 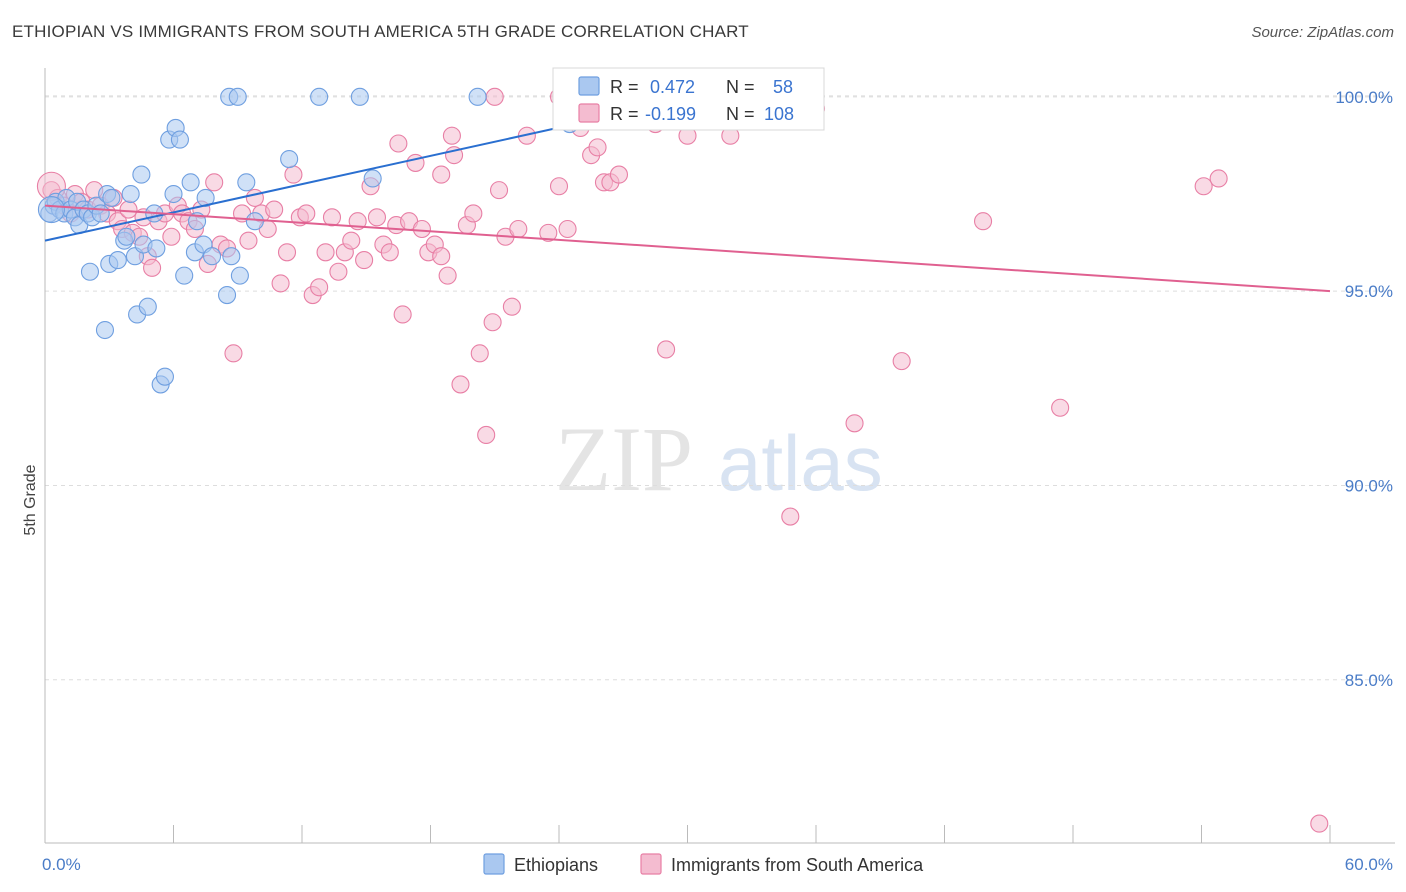 What do you see at coordinates (1364, 389) in the screenshot?
I see `y-tick-labels: 85.0% 90.0% 95.0% 100.0%` at bounding box center [1364, 389].